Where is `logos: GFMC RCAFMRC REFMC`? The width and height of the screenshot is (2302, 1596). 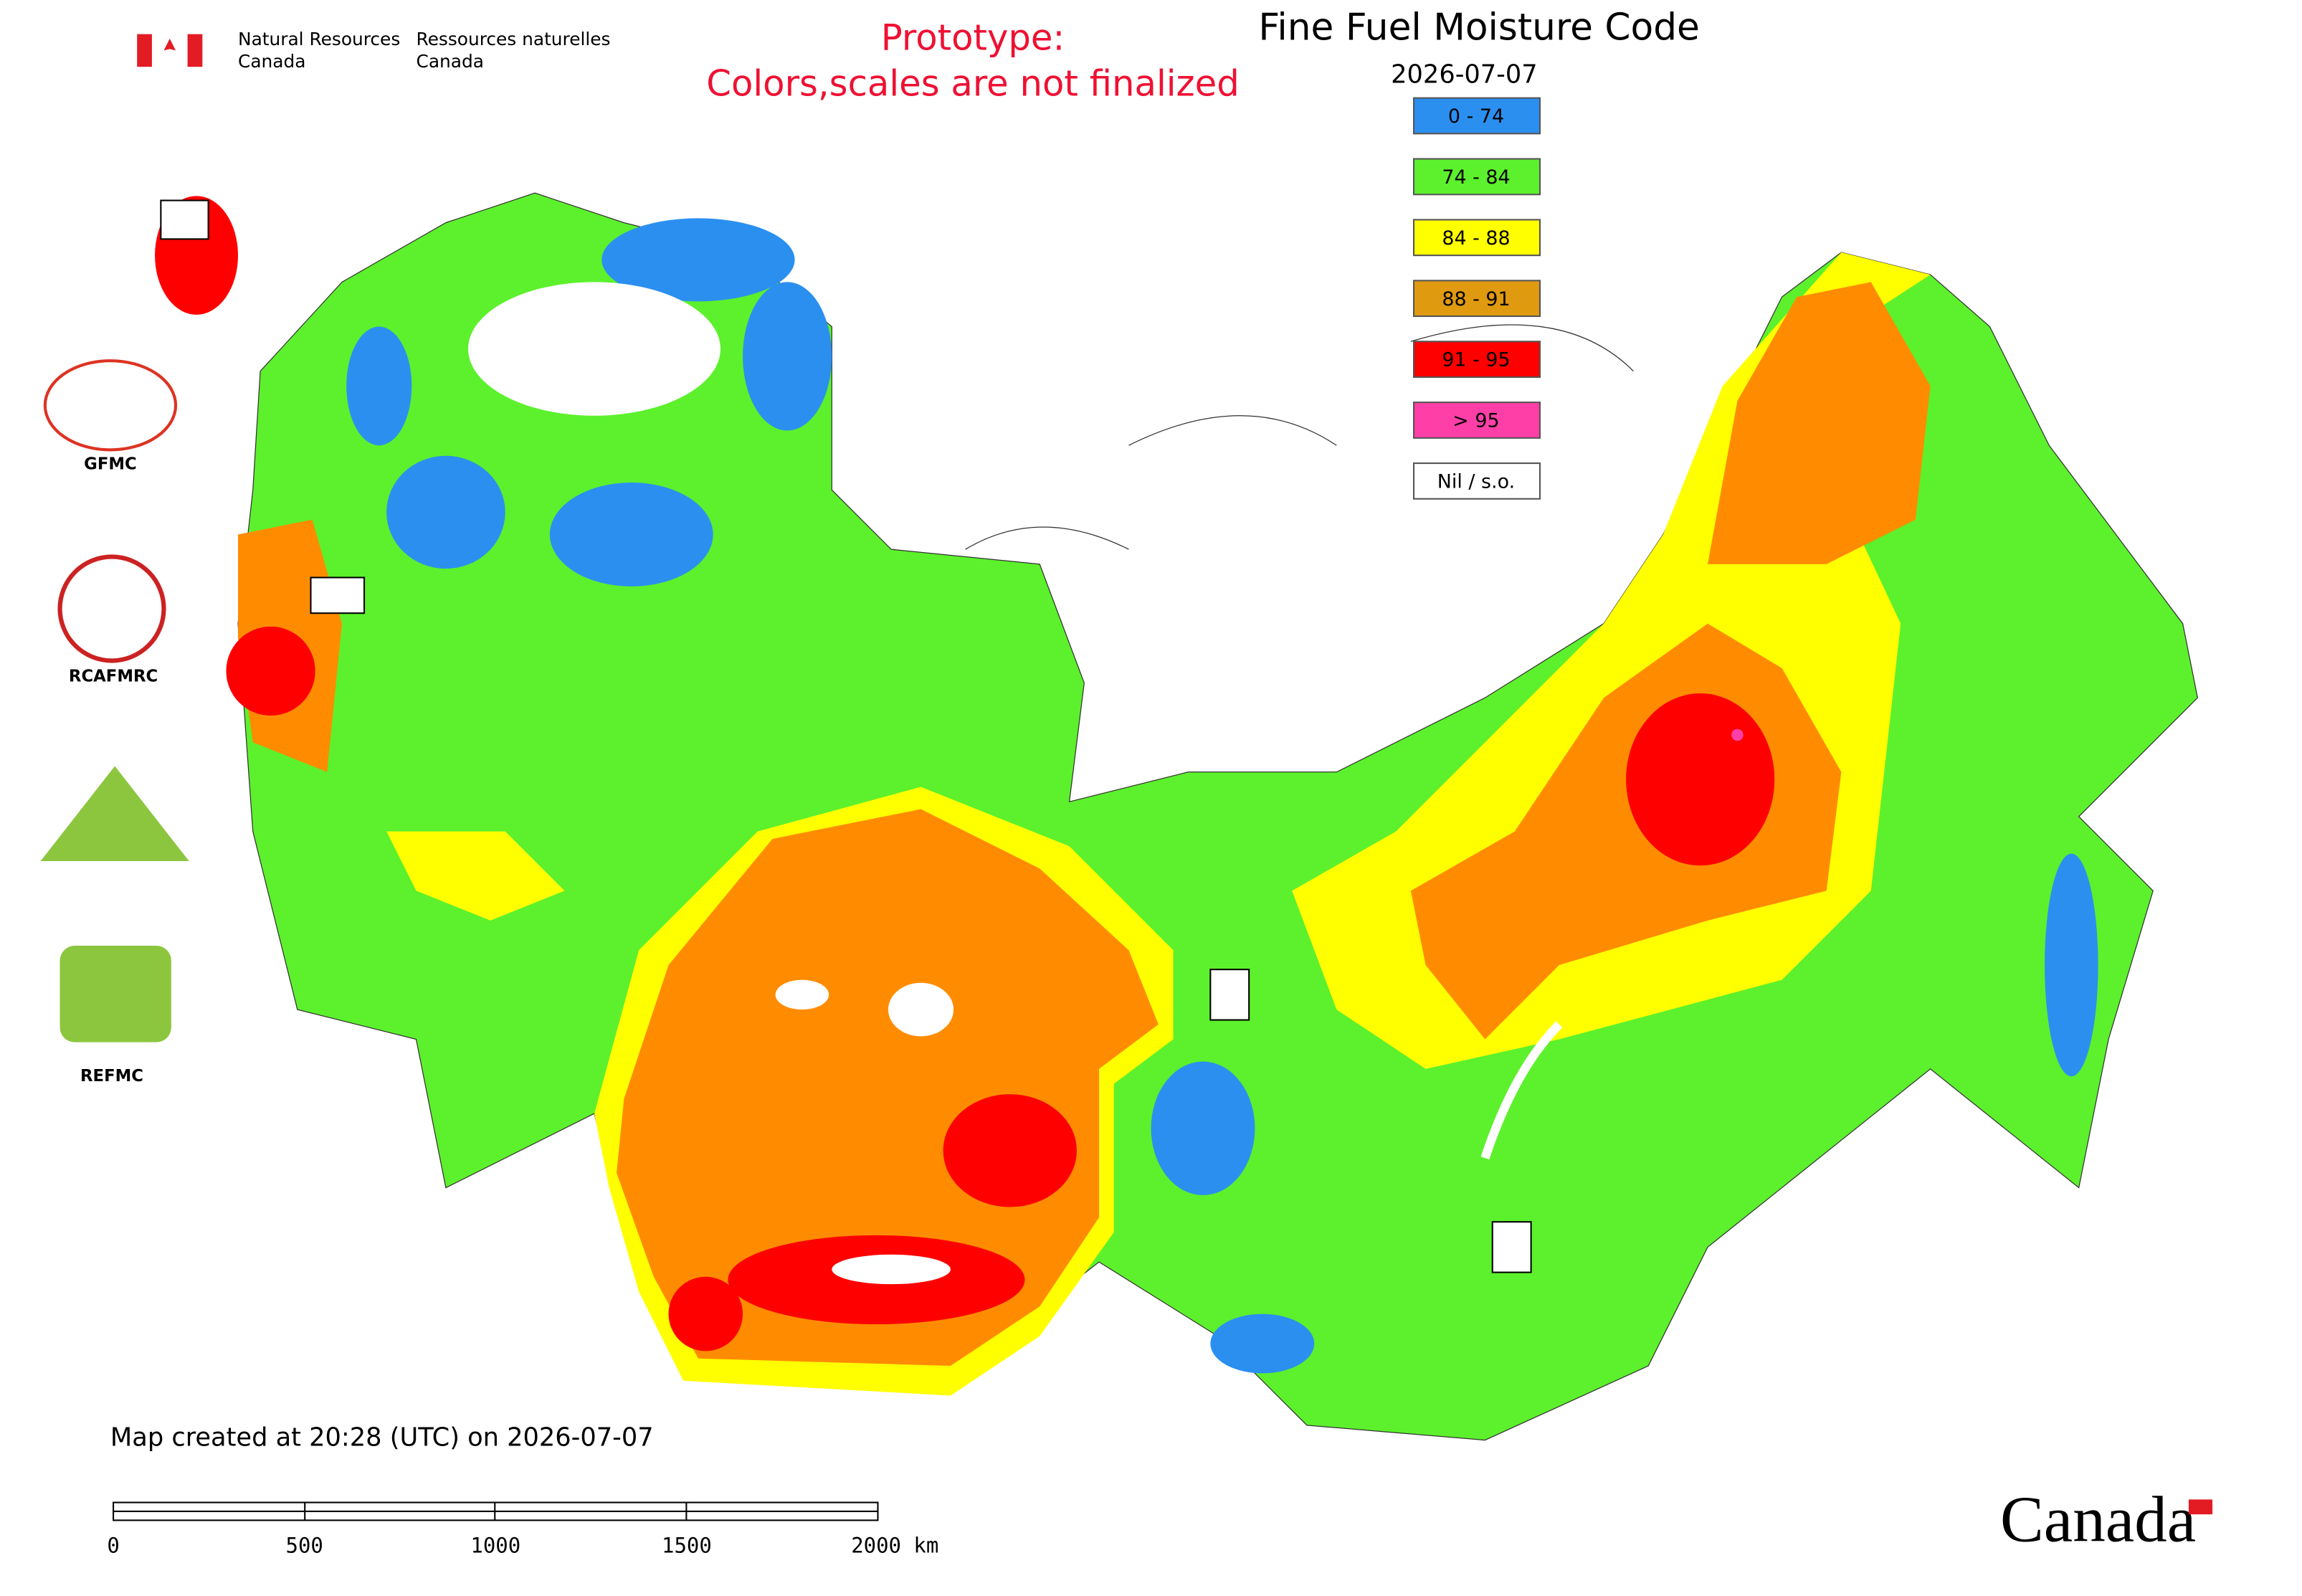
logos: GFMC RCAFMRC REFMC is located at coordinates (114, 722).